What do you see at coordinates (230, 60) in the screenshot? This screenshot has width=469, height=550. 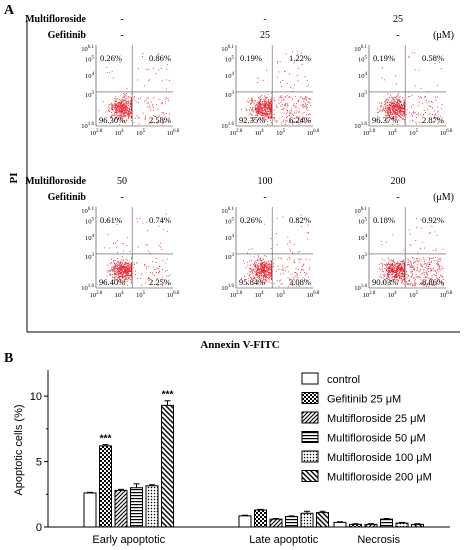 I see `y-tick-label: 10⁵` at bounding box center [230, 60].